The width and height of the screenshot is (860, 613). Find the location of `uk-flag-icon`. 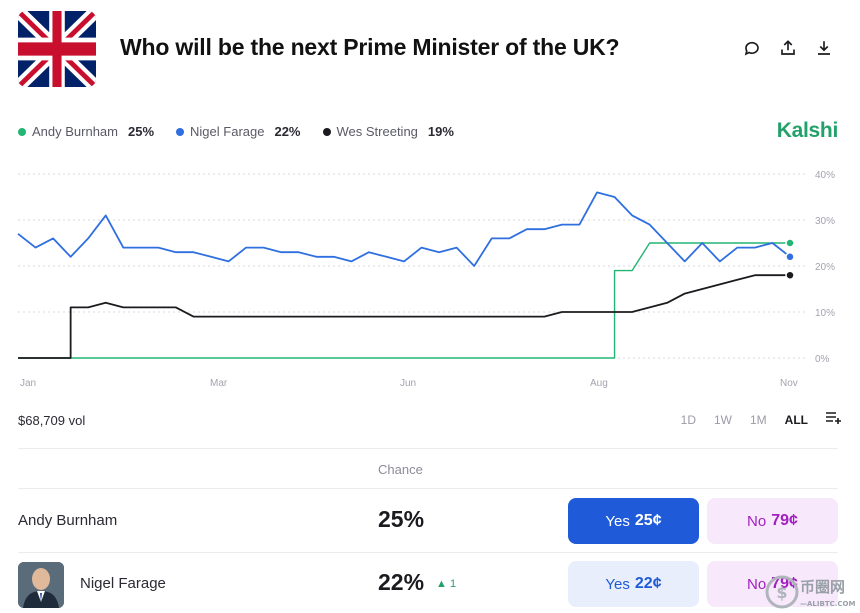

uk-flag-icon is located at coordinates (57, 49).